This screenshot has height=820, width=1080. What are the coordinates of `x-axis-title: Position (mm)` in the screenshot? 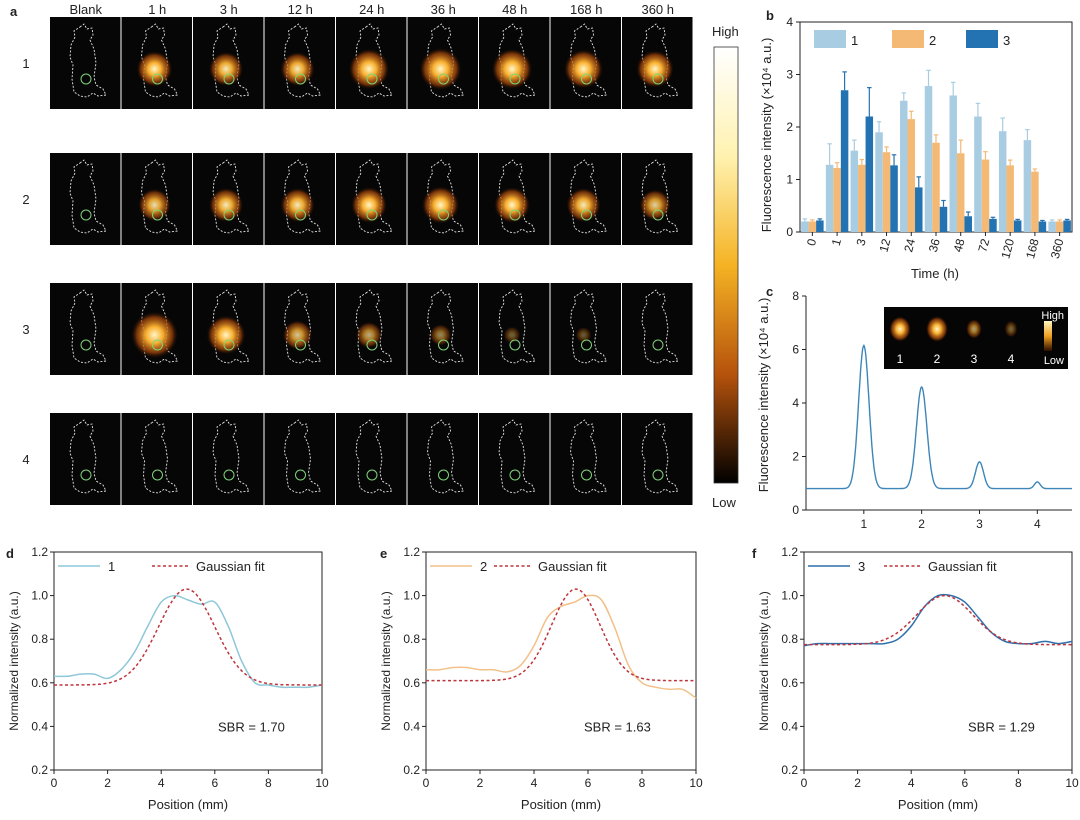 It's located at (938, 804).